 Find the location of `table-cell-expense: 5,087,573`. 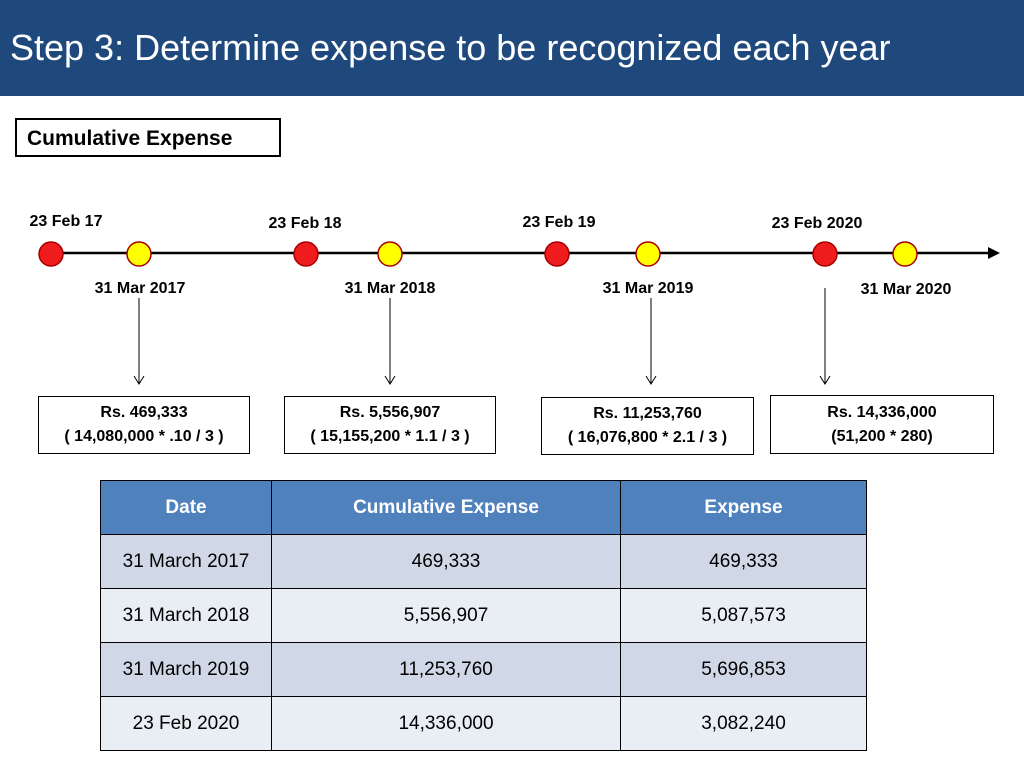

table-cell-expense: 5,087,573 is located at coordinates (743, 615).